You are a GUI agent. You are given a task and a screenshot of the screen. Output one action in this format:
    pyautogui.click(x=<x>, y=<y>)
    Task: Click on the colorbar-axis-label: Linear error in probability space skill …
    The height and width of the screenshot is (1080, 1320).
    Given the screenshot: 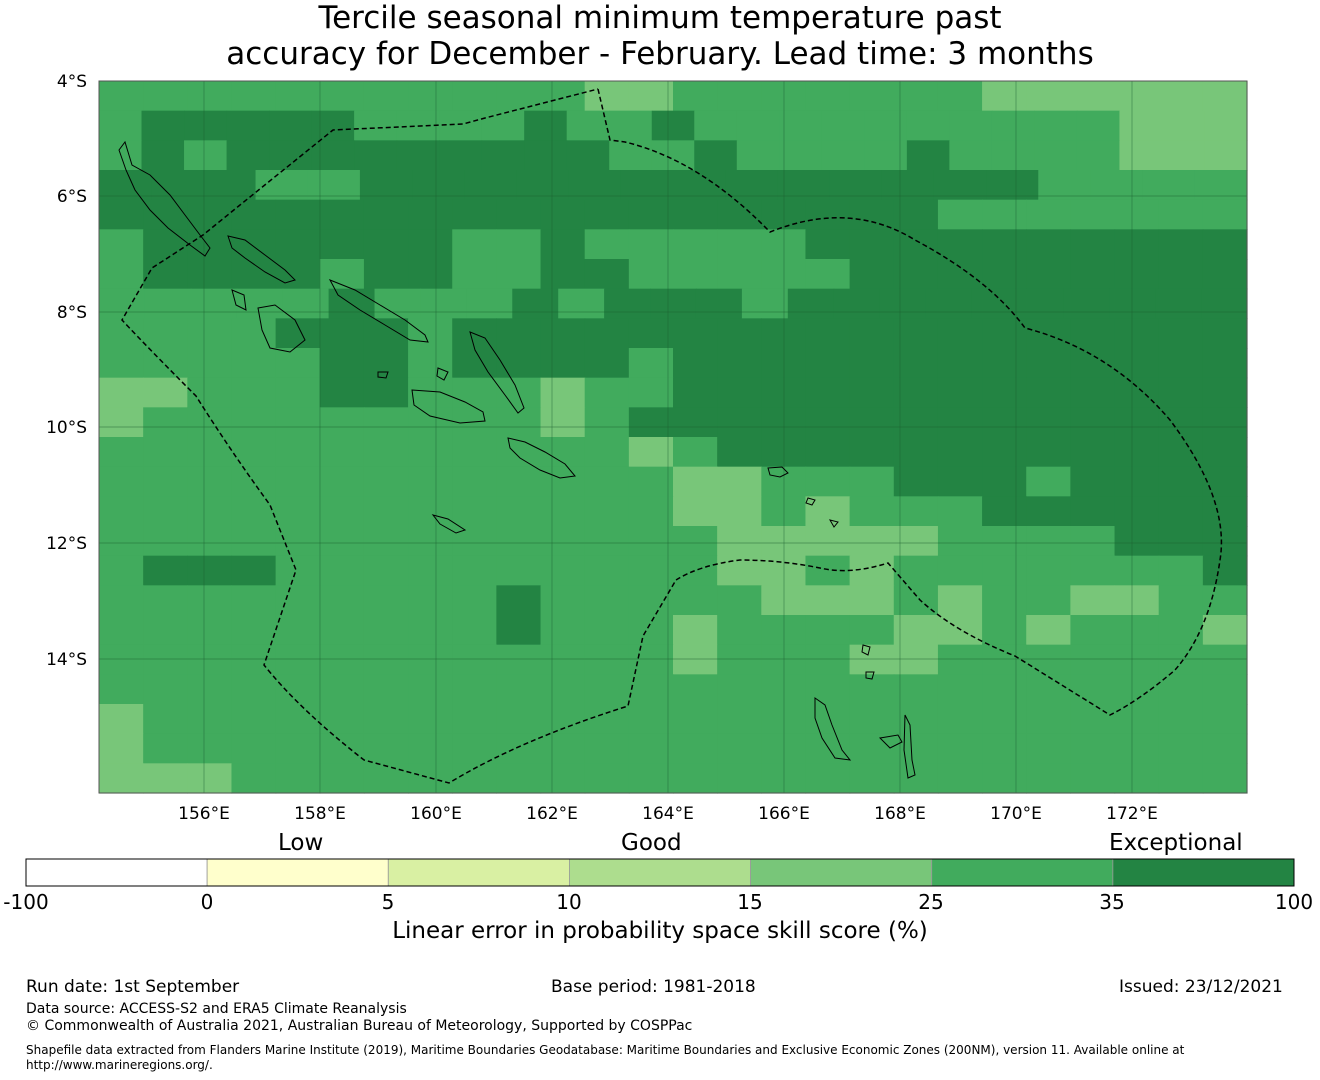 What is the action you would take?
    pyautogui.click(x=660, y=931)
    